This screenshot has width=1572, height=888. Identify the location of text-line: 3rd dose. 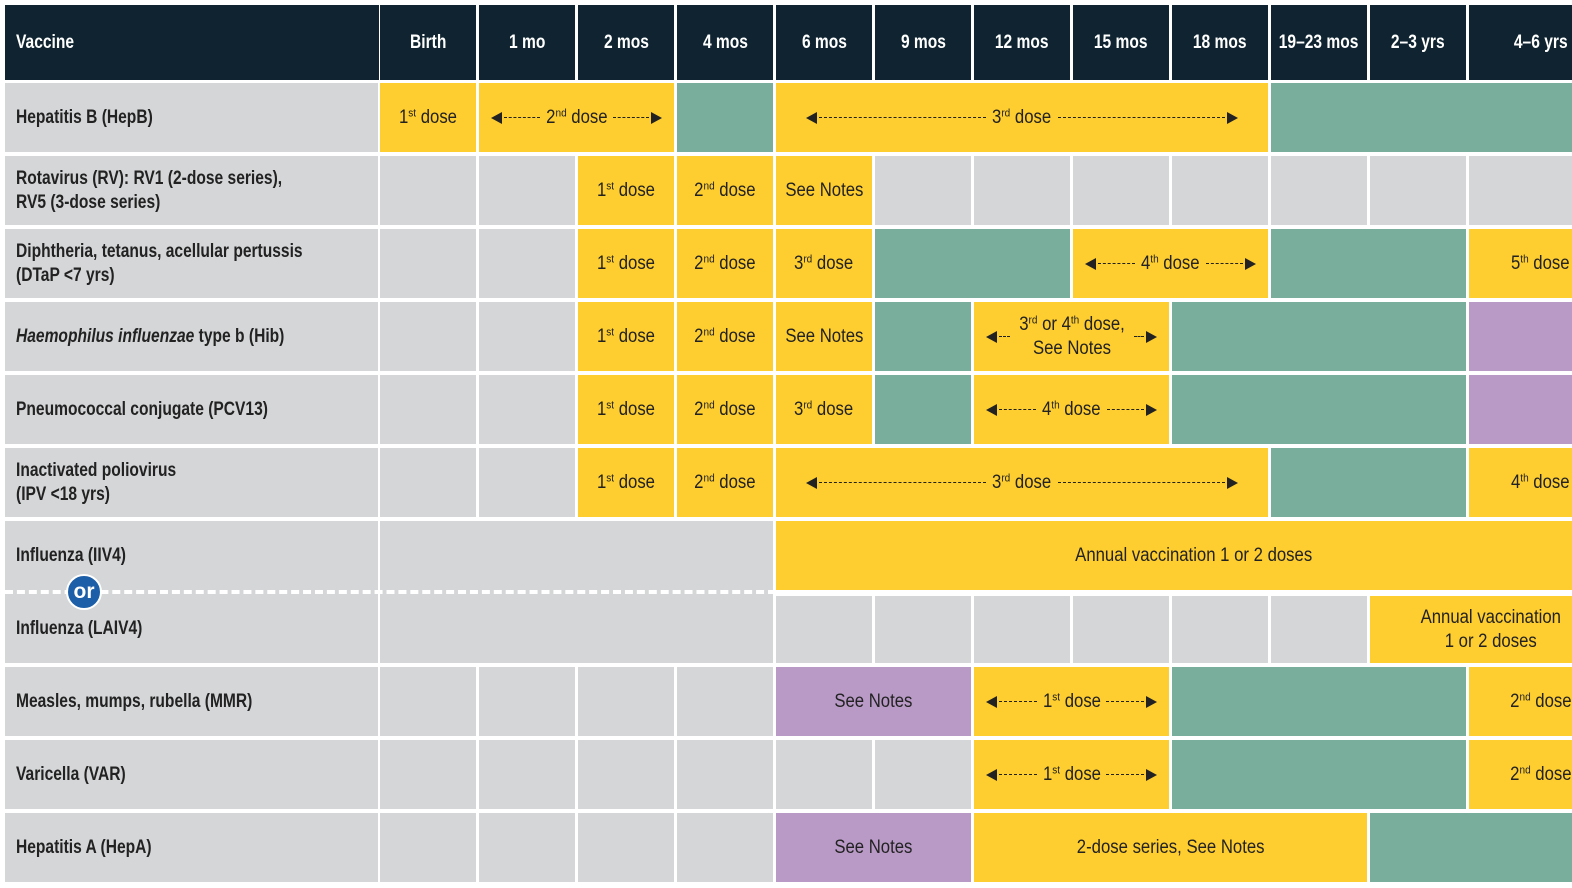
(1021, 483).